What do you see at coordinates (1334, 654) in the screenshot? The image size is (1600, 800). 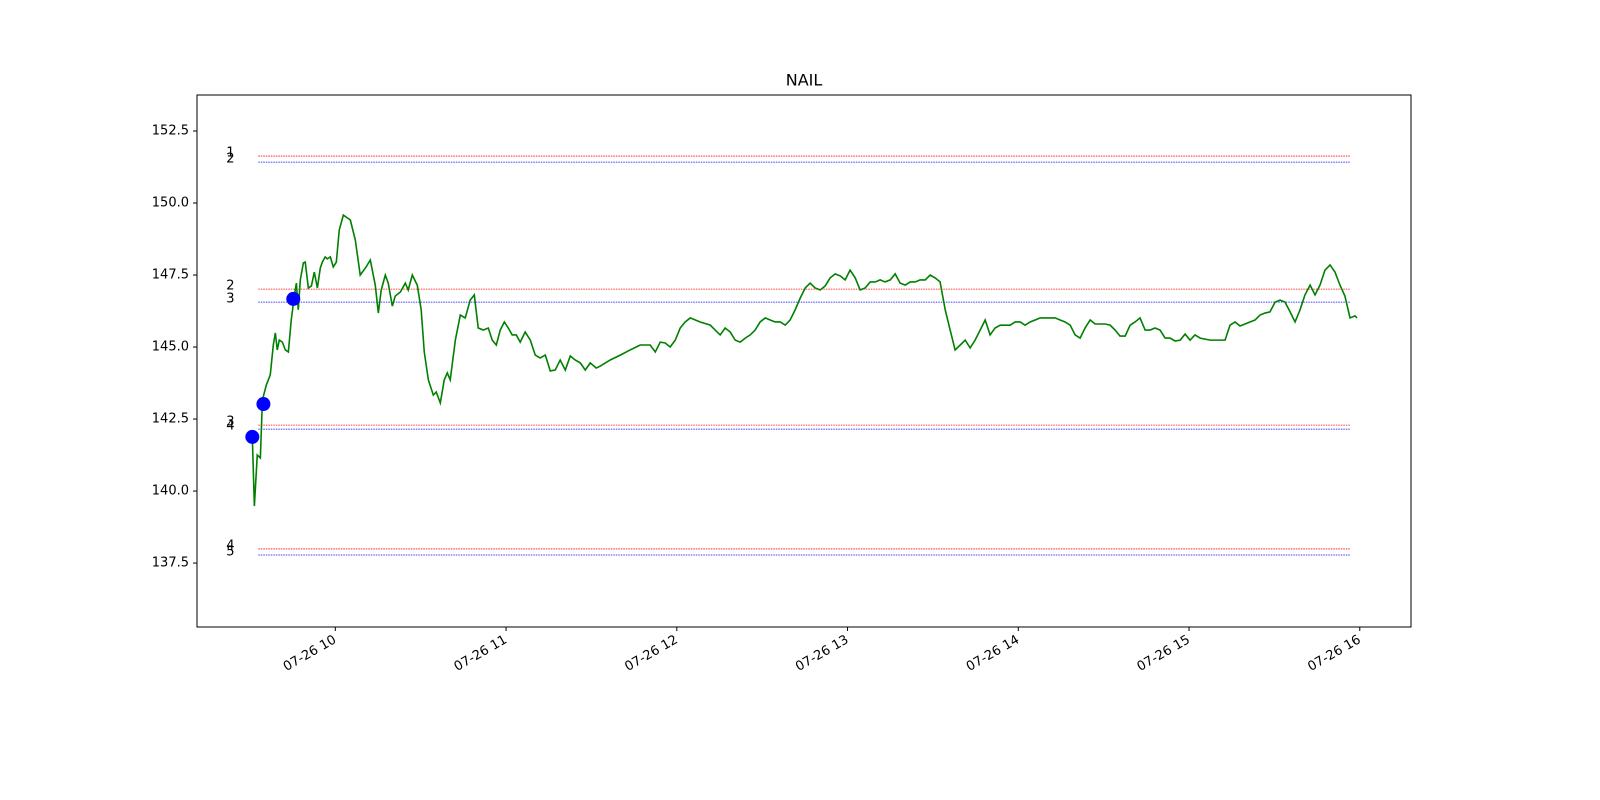 I see `x-tick-label: 07-26 16` at bounding box center [1334, 654].